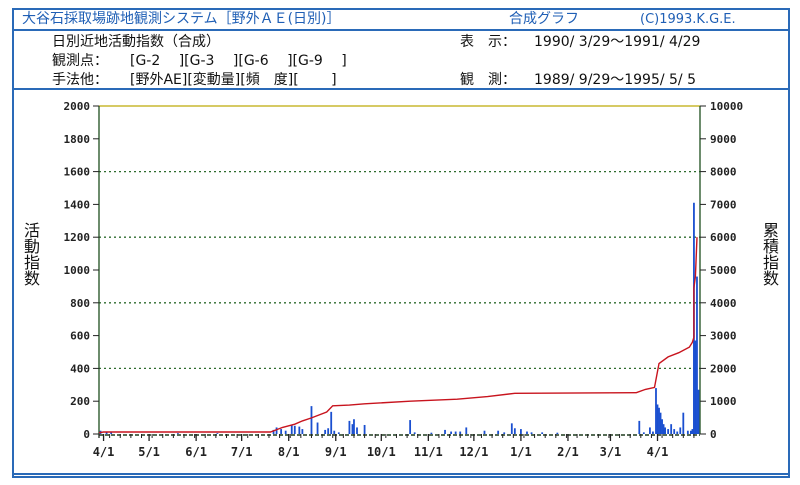 The width and height of the screenshot is (800, 485). Describe the element at coordinates (723, 368) in the screenshot. I see `y-right-tick-label: 2000` at that location.